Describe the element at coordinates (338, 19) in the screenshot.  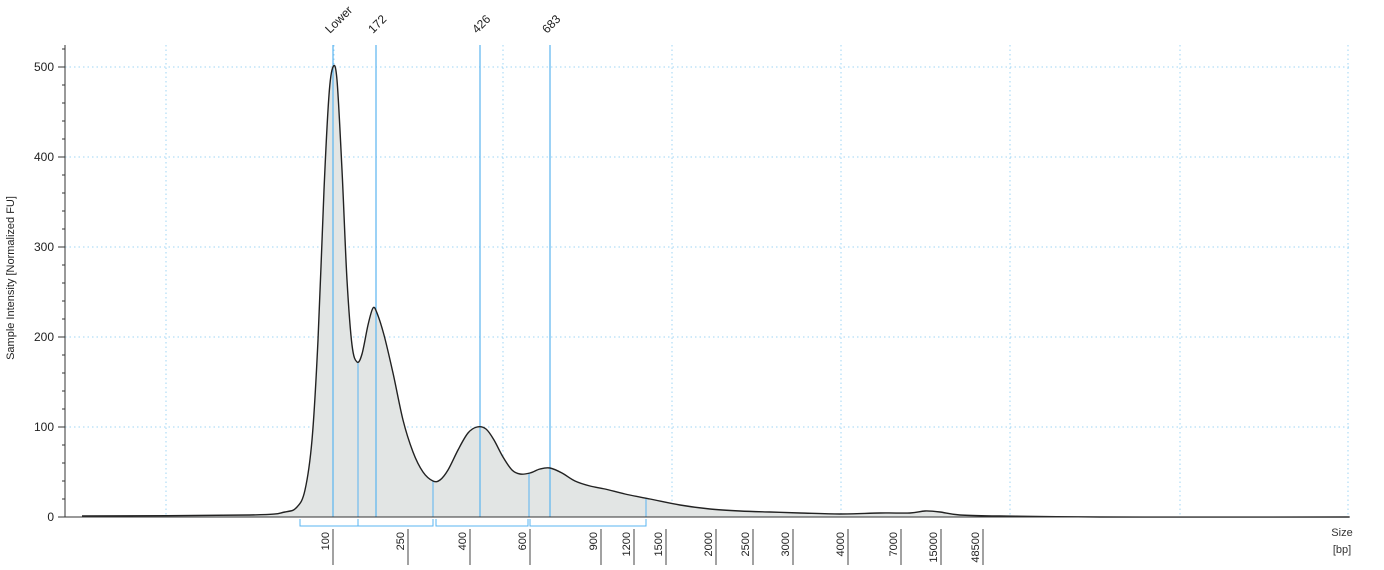
I see `peak-label-0: Lower` at that location.